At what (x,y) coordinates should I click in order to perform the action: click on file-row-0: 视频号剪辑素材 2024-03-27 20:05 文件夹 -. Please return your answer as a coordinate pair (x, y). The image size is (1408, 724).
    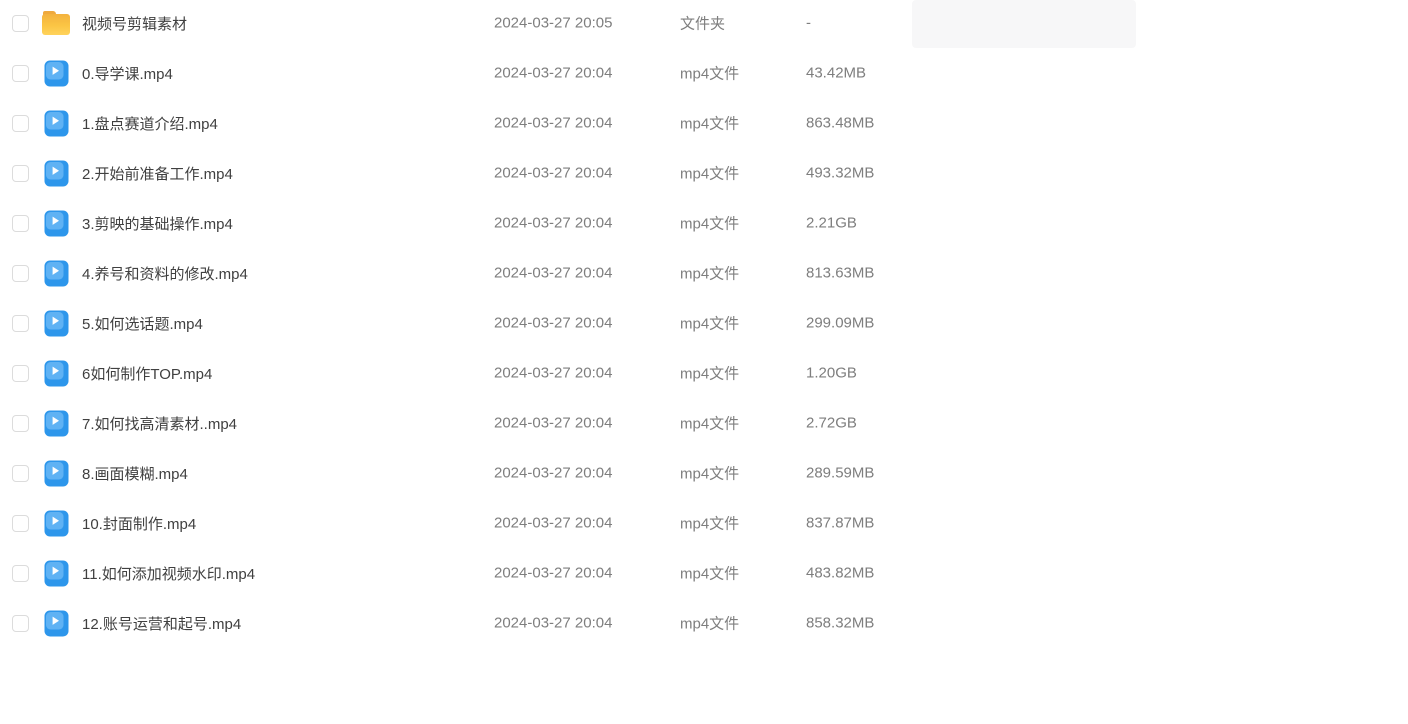
    Looking at the image, I should click on (704, 24).